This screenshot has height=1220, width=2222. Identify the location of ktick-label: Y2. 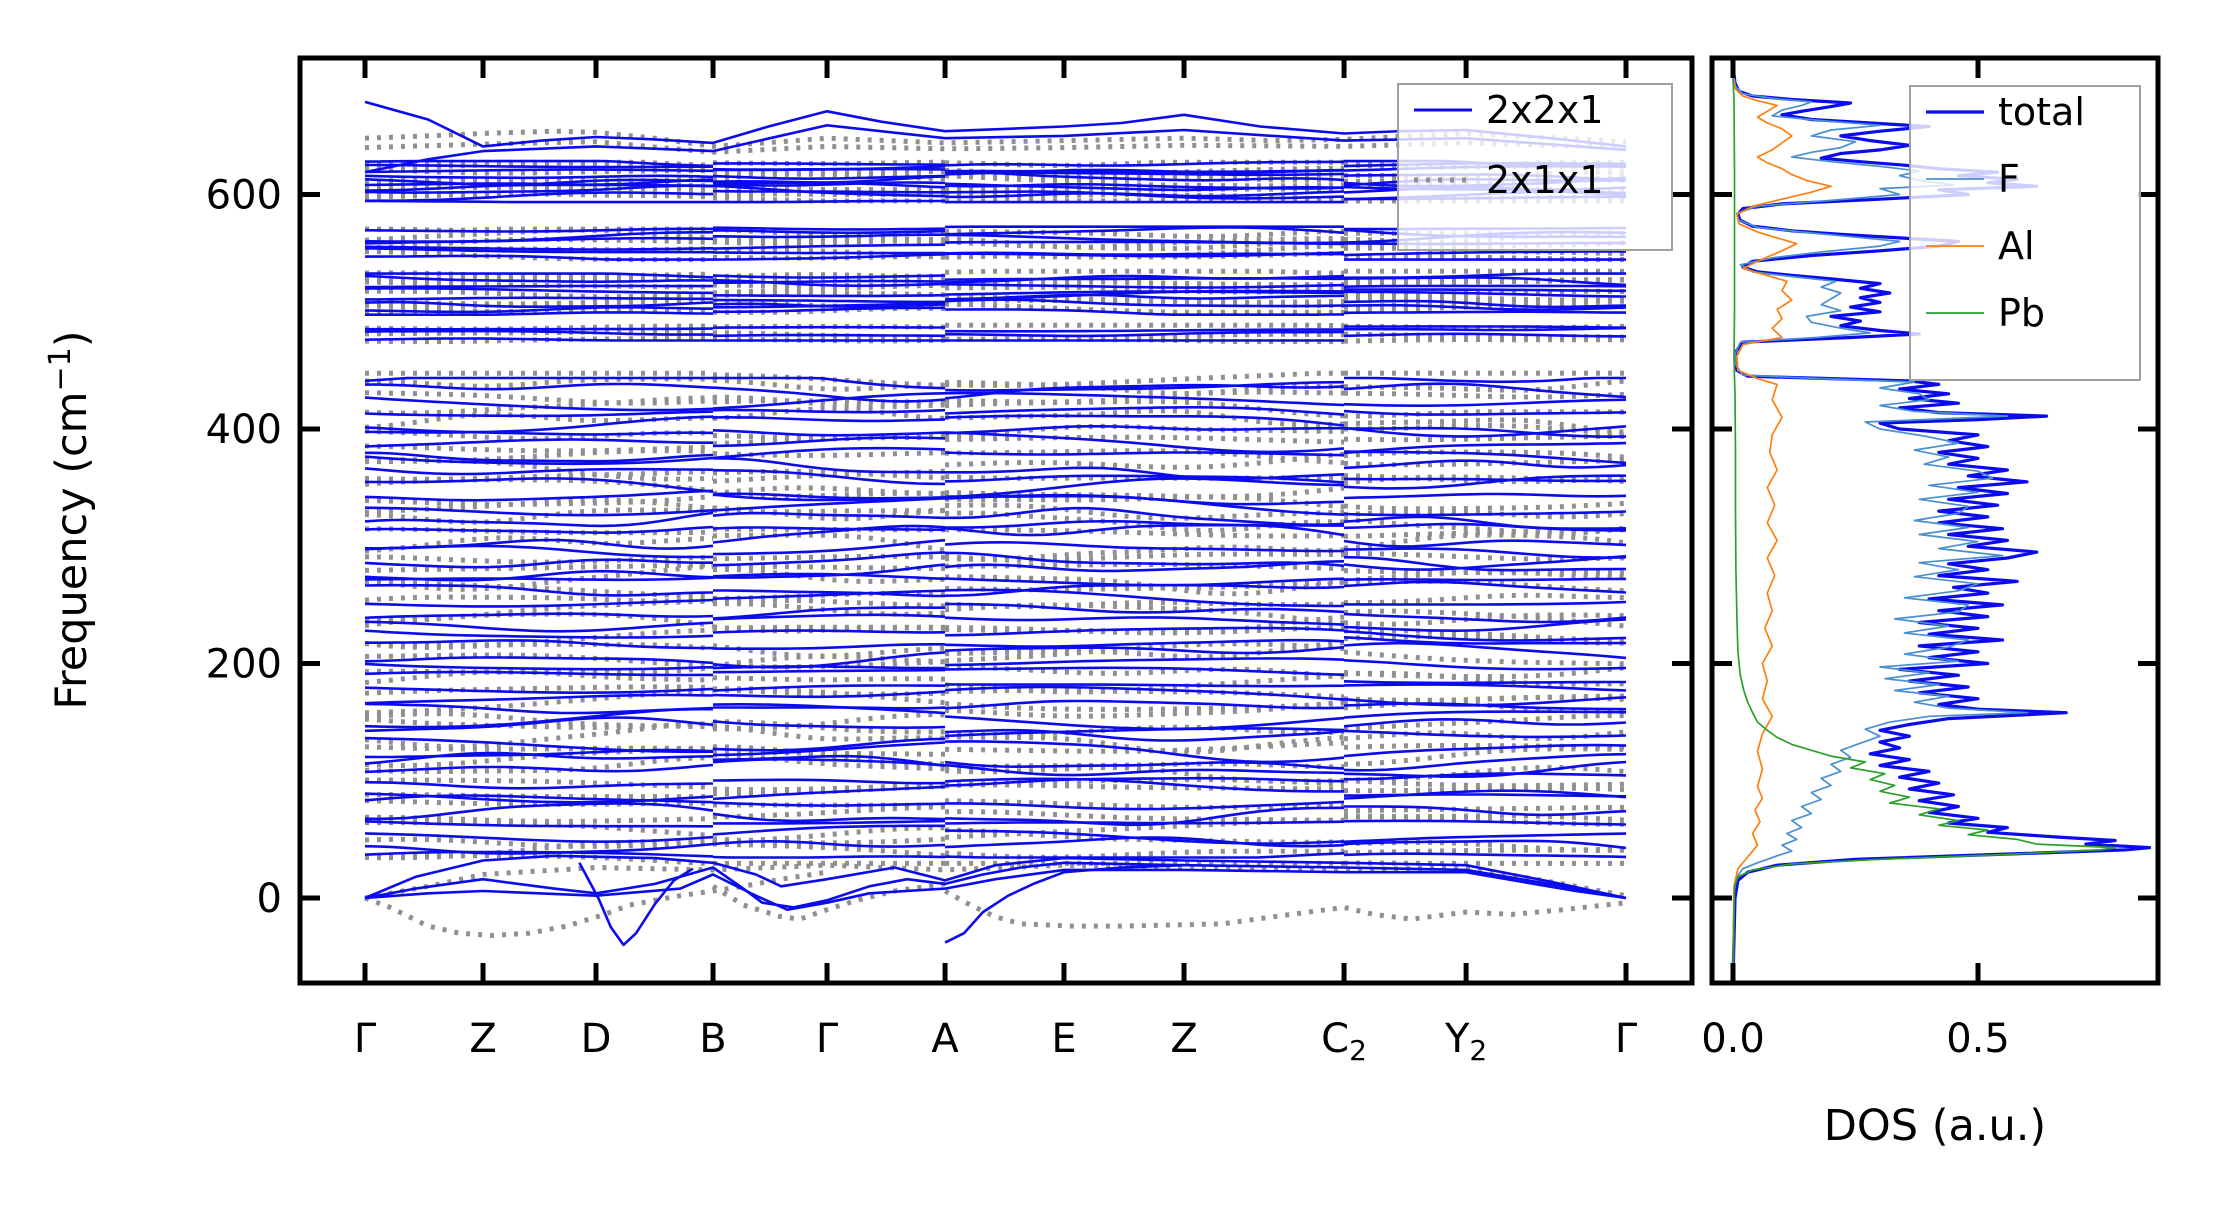
(1465, 1041).